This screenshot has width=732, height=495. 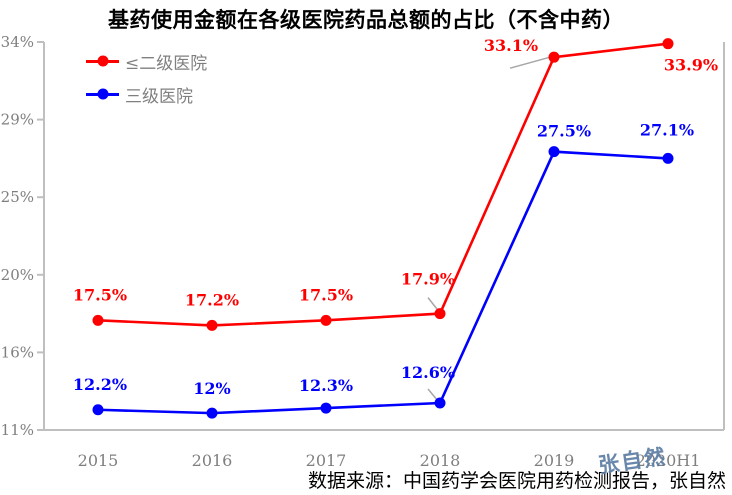 I want to click on data-label: 12.3%, so click(x=326, y=385).